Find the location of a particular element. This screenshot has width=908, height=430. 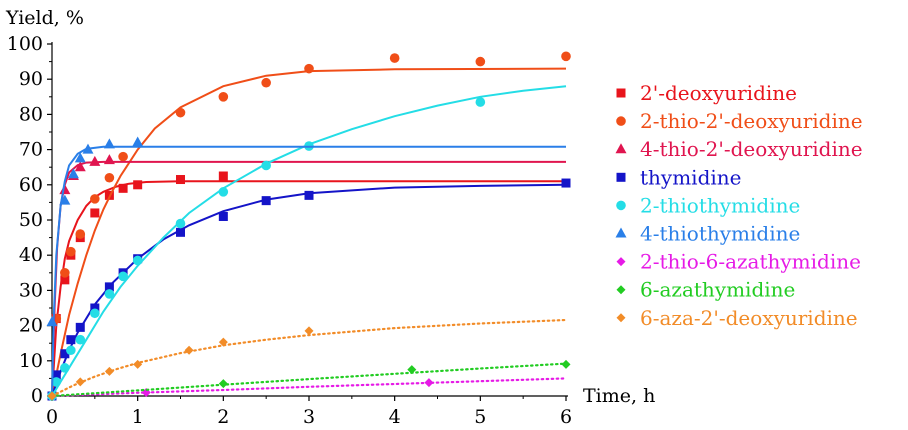

x-axis-label: Time, h is located at coordinates (619, 396).